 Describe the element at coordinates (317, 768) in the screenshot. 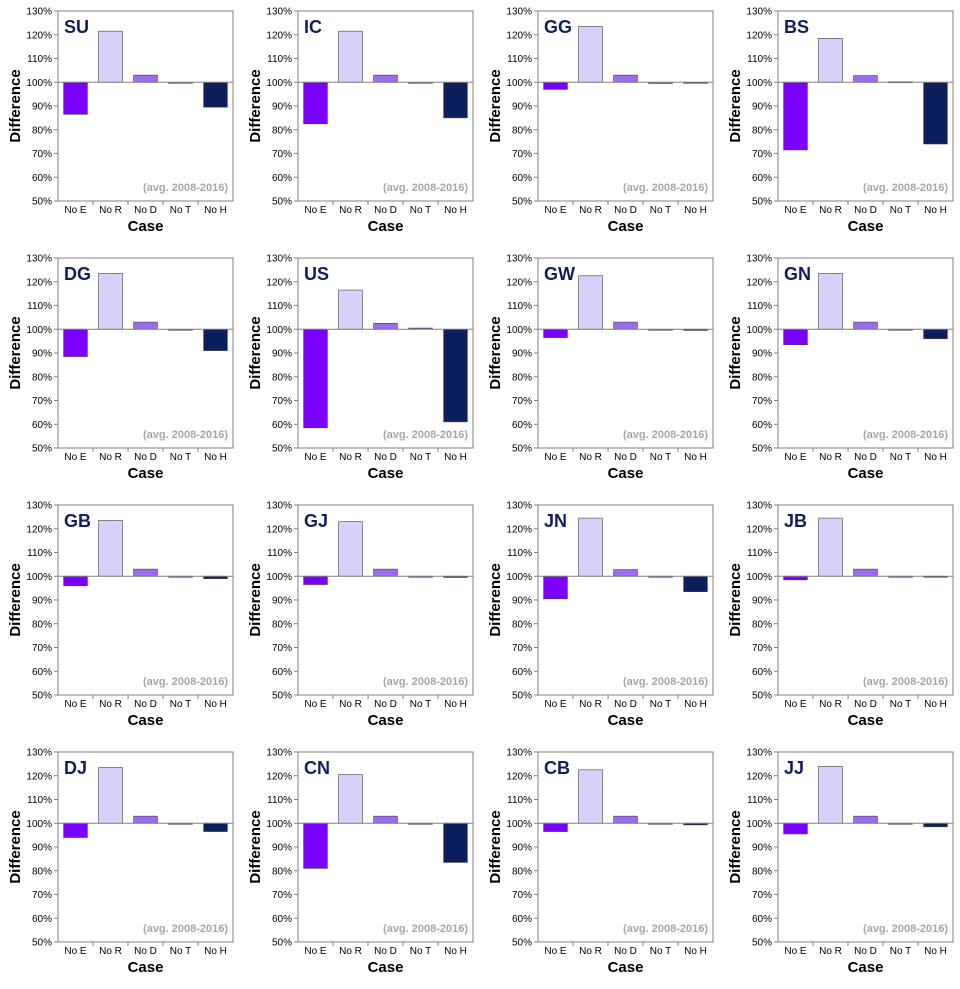

I see `chart-title: CN` at that location.